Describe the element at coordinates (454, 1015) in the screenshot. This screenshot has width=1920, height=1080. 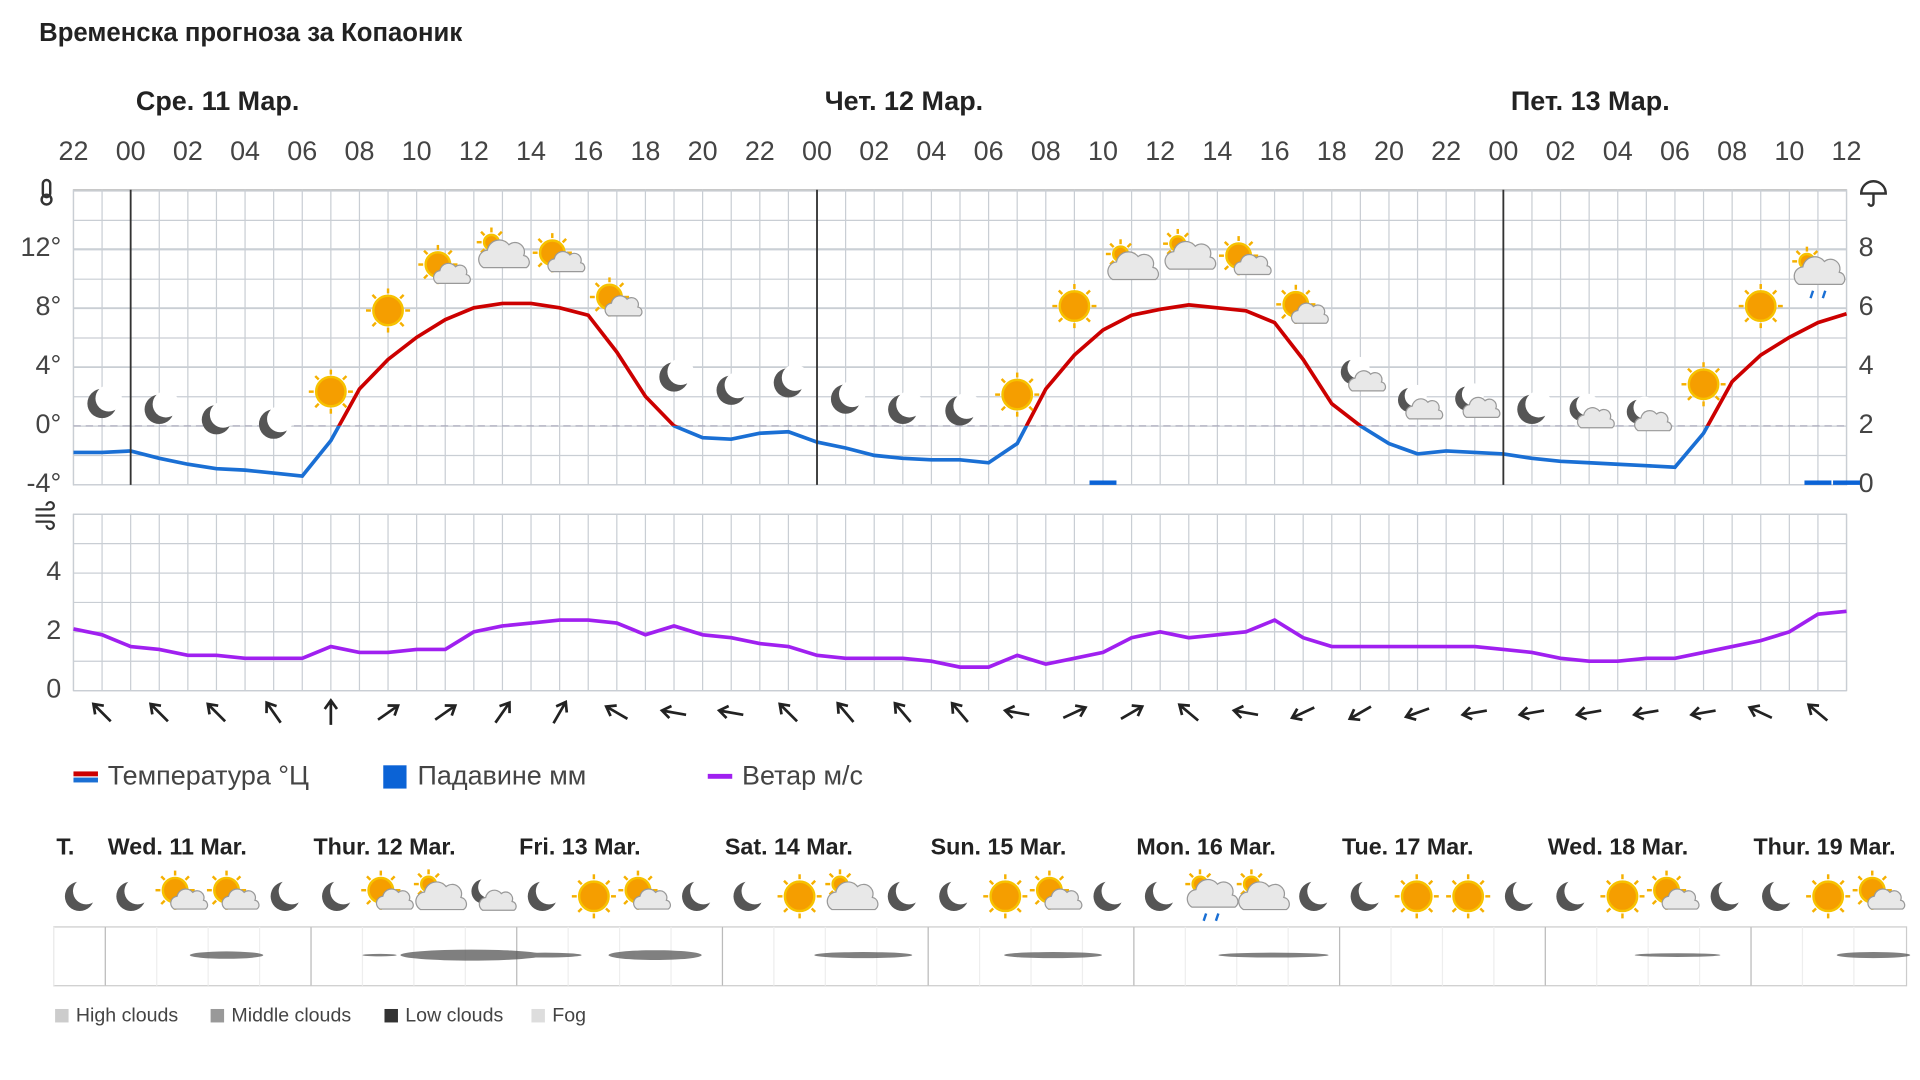
I see `cloud-legend-label: Low clouds` at that location.